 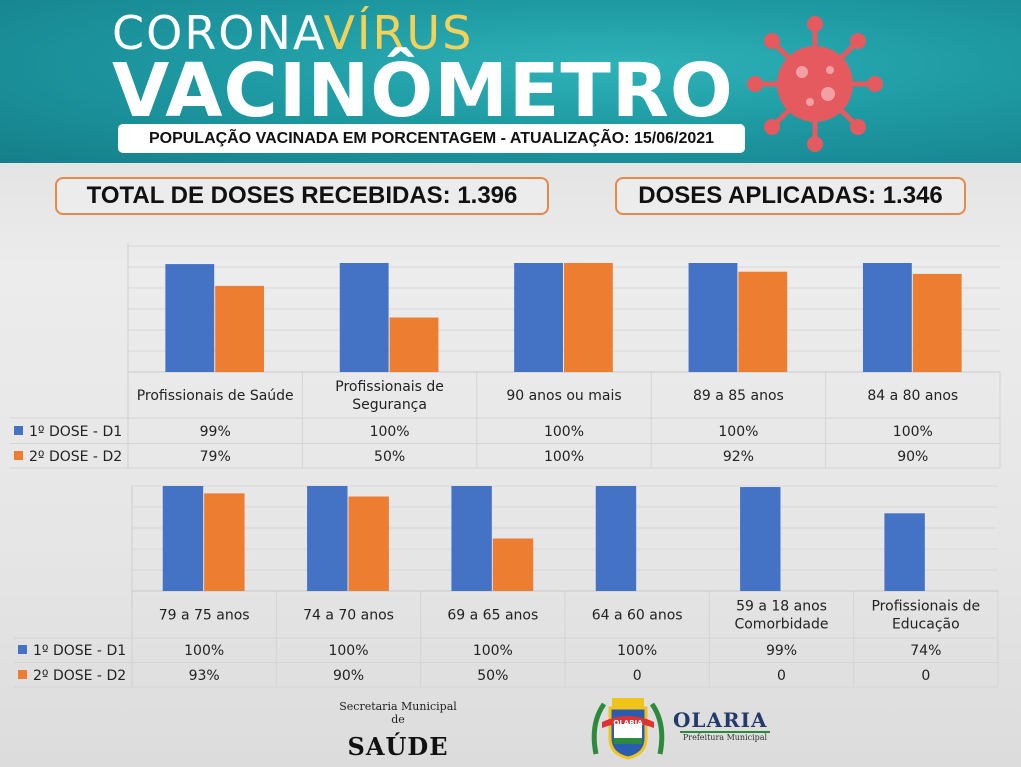 What do you see at coordinates (423, 91) in the screenshot?
I see `banner-title-line2: VACINÔMETRO` at bounding box center [423, 91].